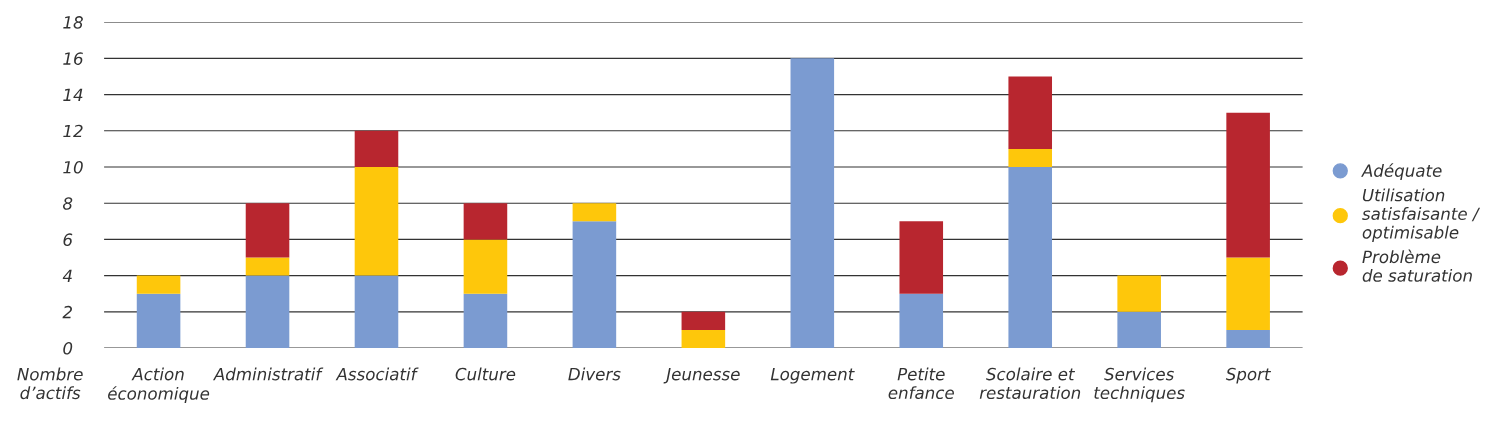 The height and width of the screenshot is (426, 1487). I want to click on x-tick-label: Petite enfance, so click(921, 383).